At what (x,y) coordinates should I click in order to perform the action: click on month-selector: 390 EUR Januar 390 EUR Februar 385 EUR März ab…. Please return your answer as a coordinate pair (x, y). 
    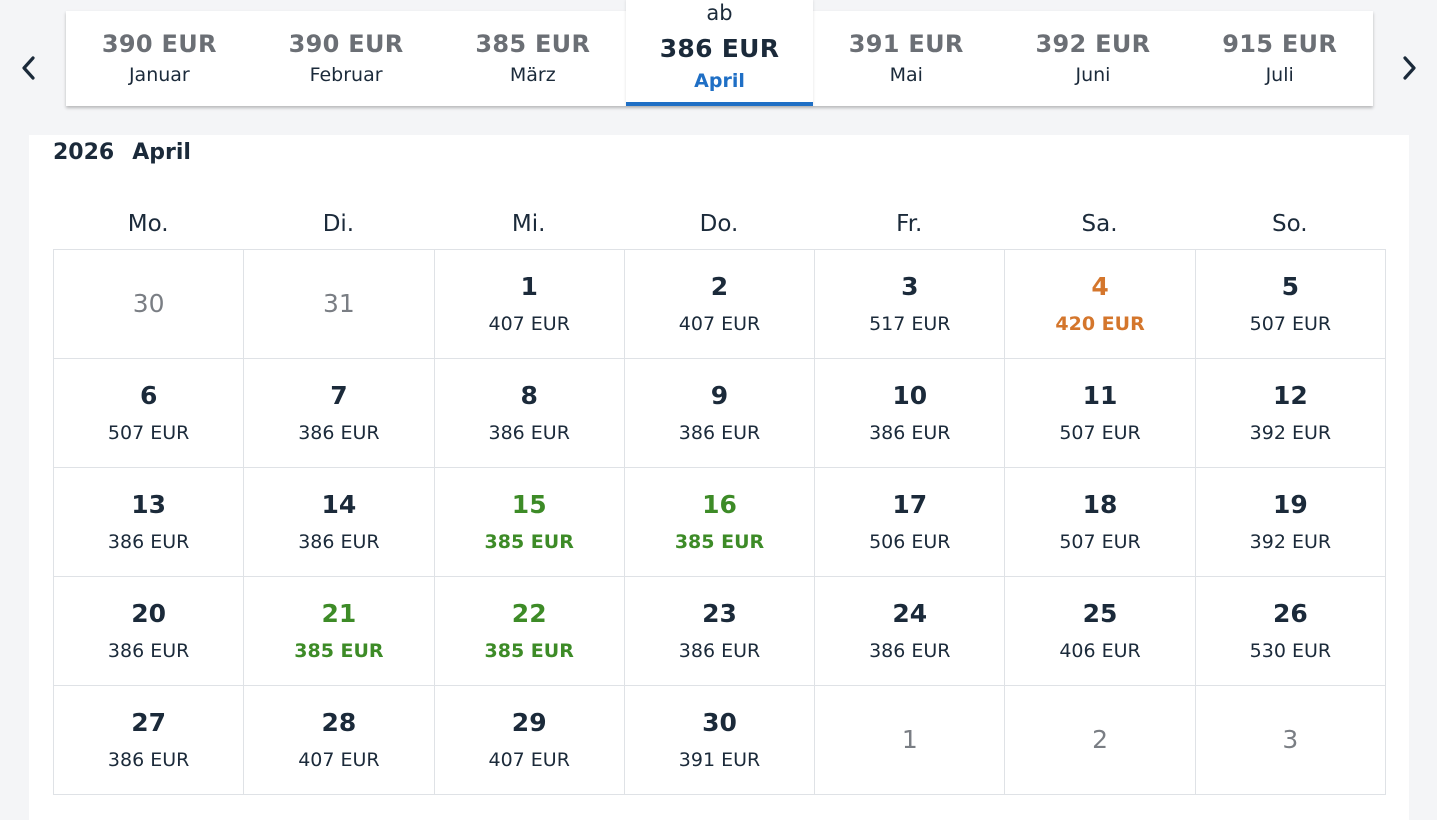
    Looking at the image, I should click on (719, 53).